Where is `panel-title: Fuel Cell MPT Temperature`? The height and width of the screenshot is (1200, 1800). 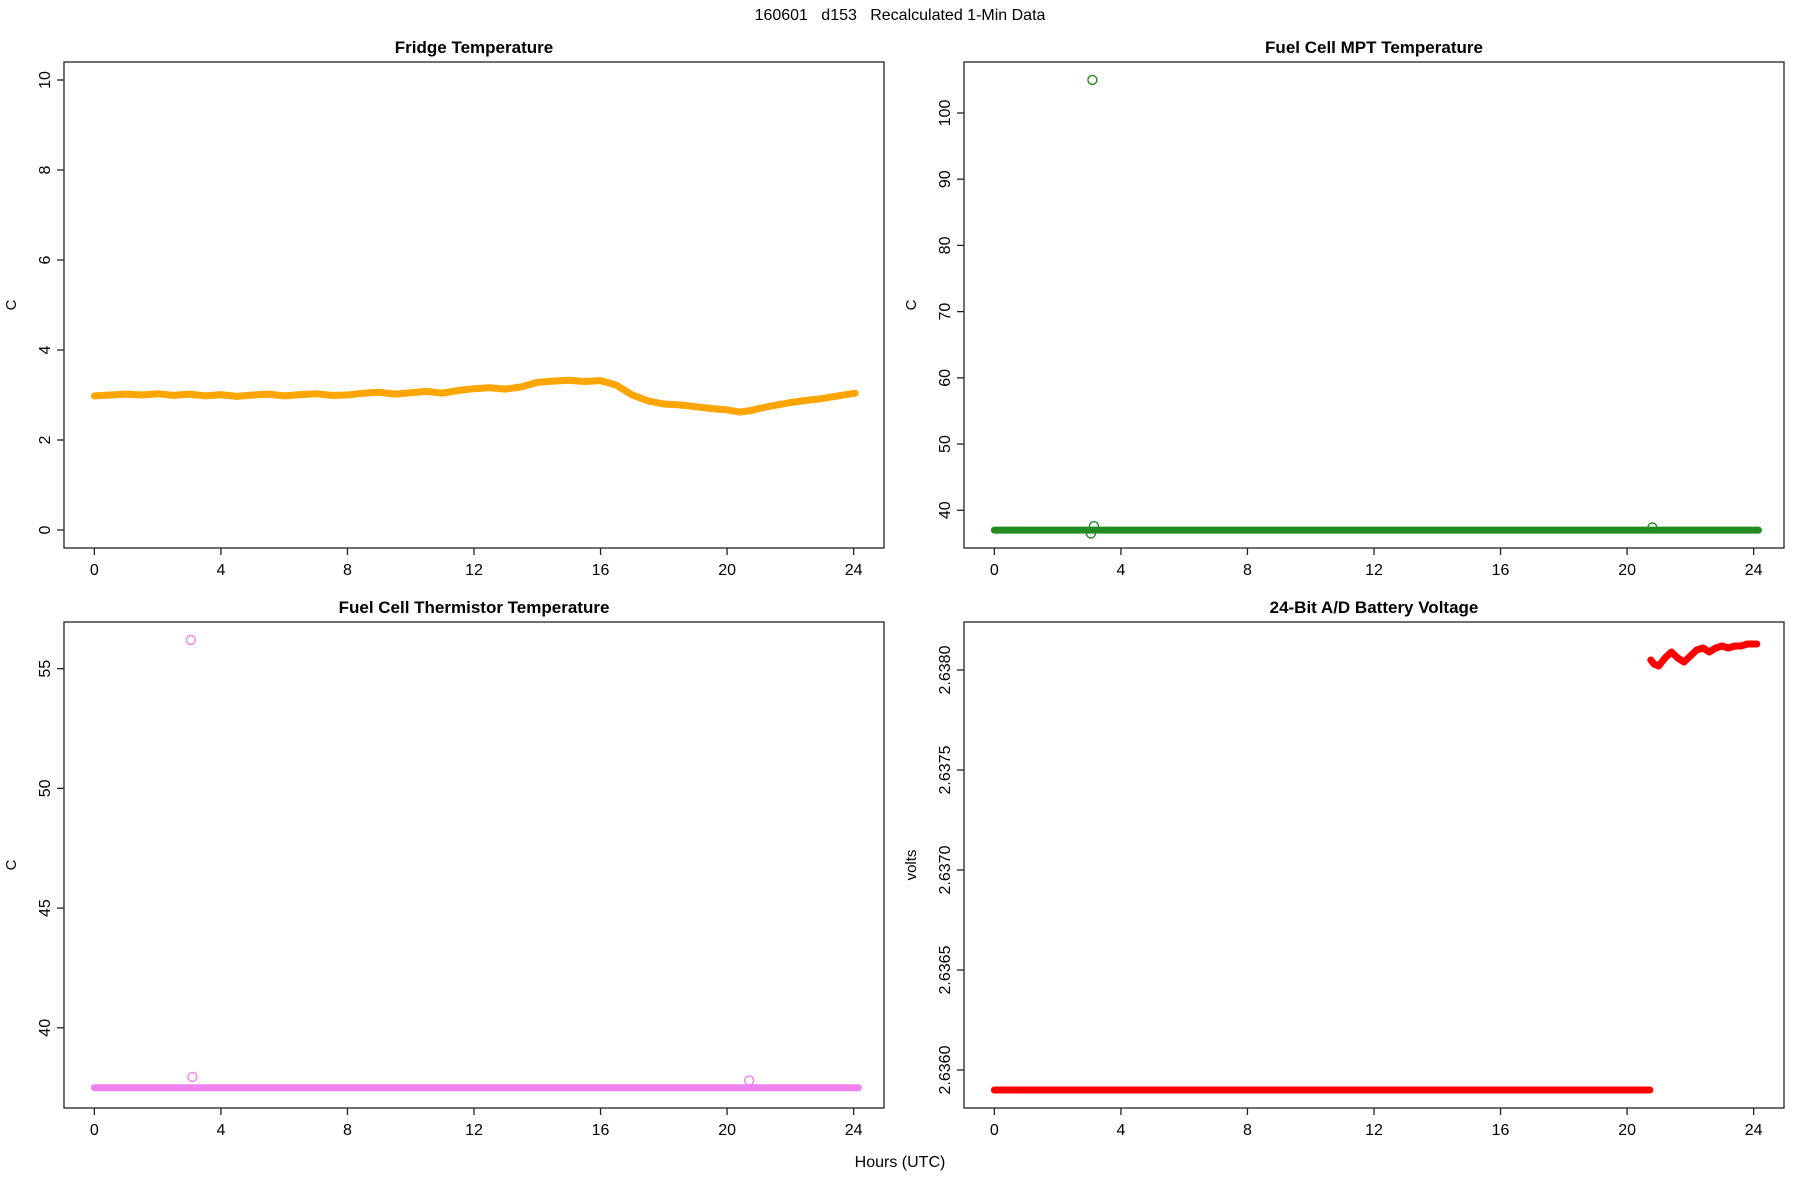 panel-title: Fuel Cell MPT Temperature is located at coordinates (1374, 47).